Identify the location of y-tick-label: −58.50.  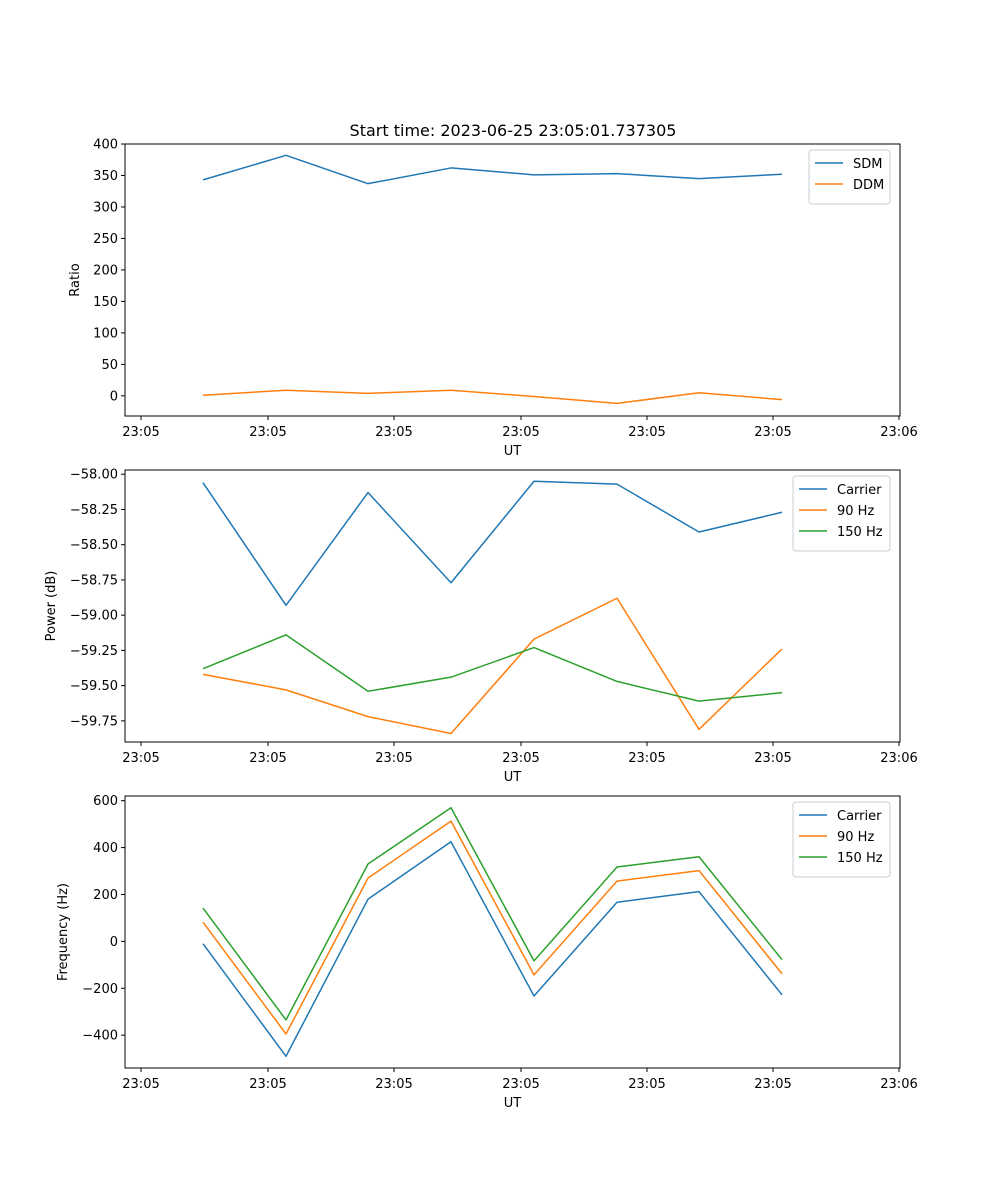
(94, 545).